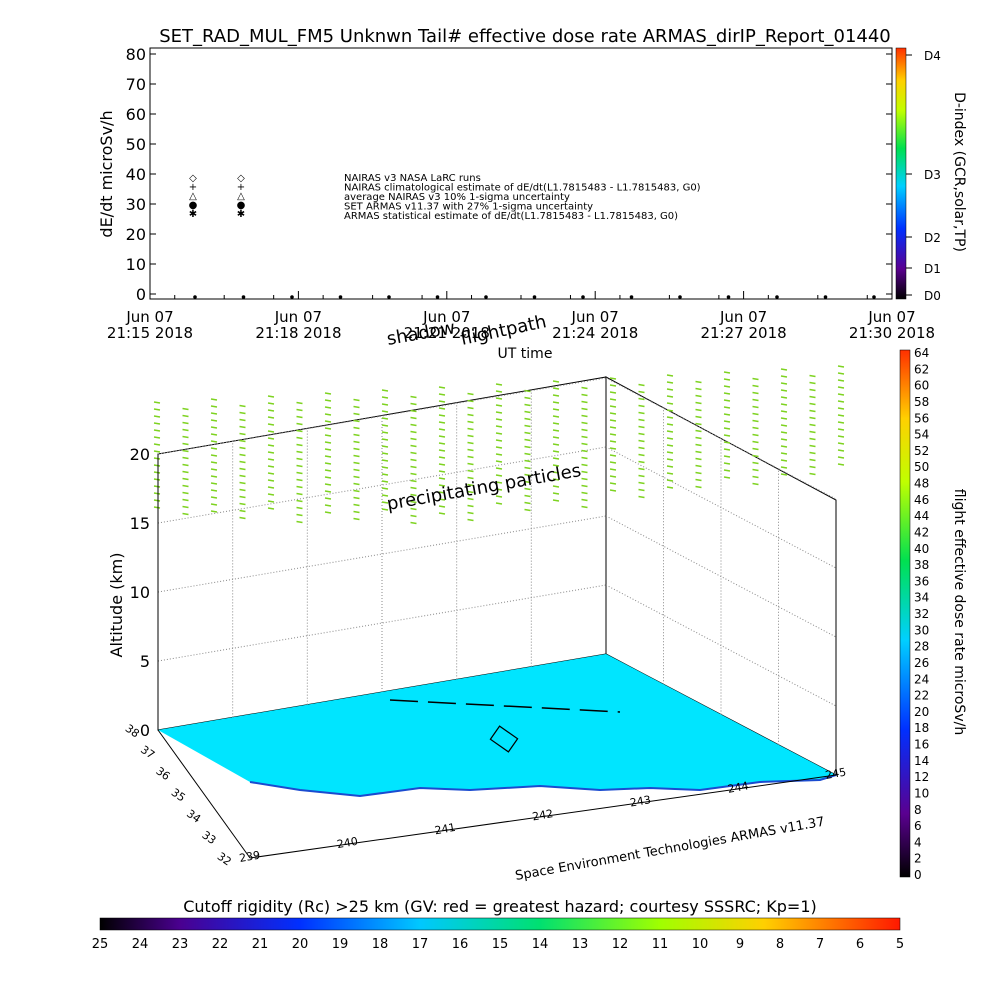  Describe the element at coordinates (921, 467) in the screenshot. I see `dose-tick-label: 50` at that location.